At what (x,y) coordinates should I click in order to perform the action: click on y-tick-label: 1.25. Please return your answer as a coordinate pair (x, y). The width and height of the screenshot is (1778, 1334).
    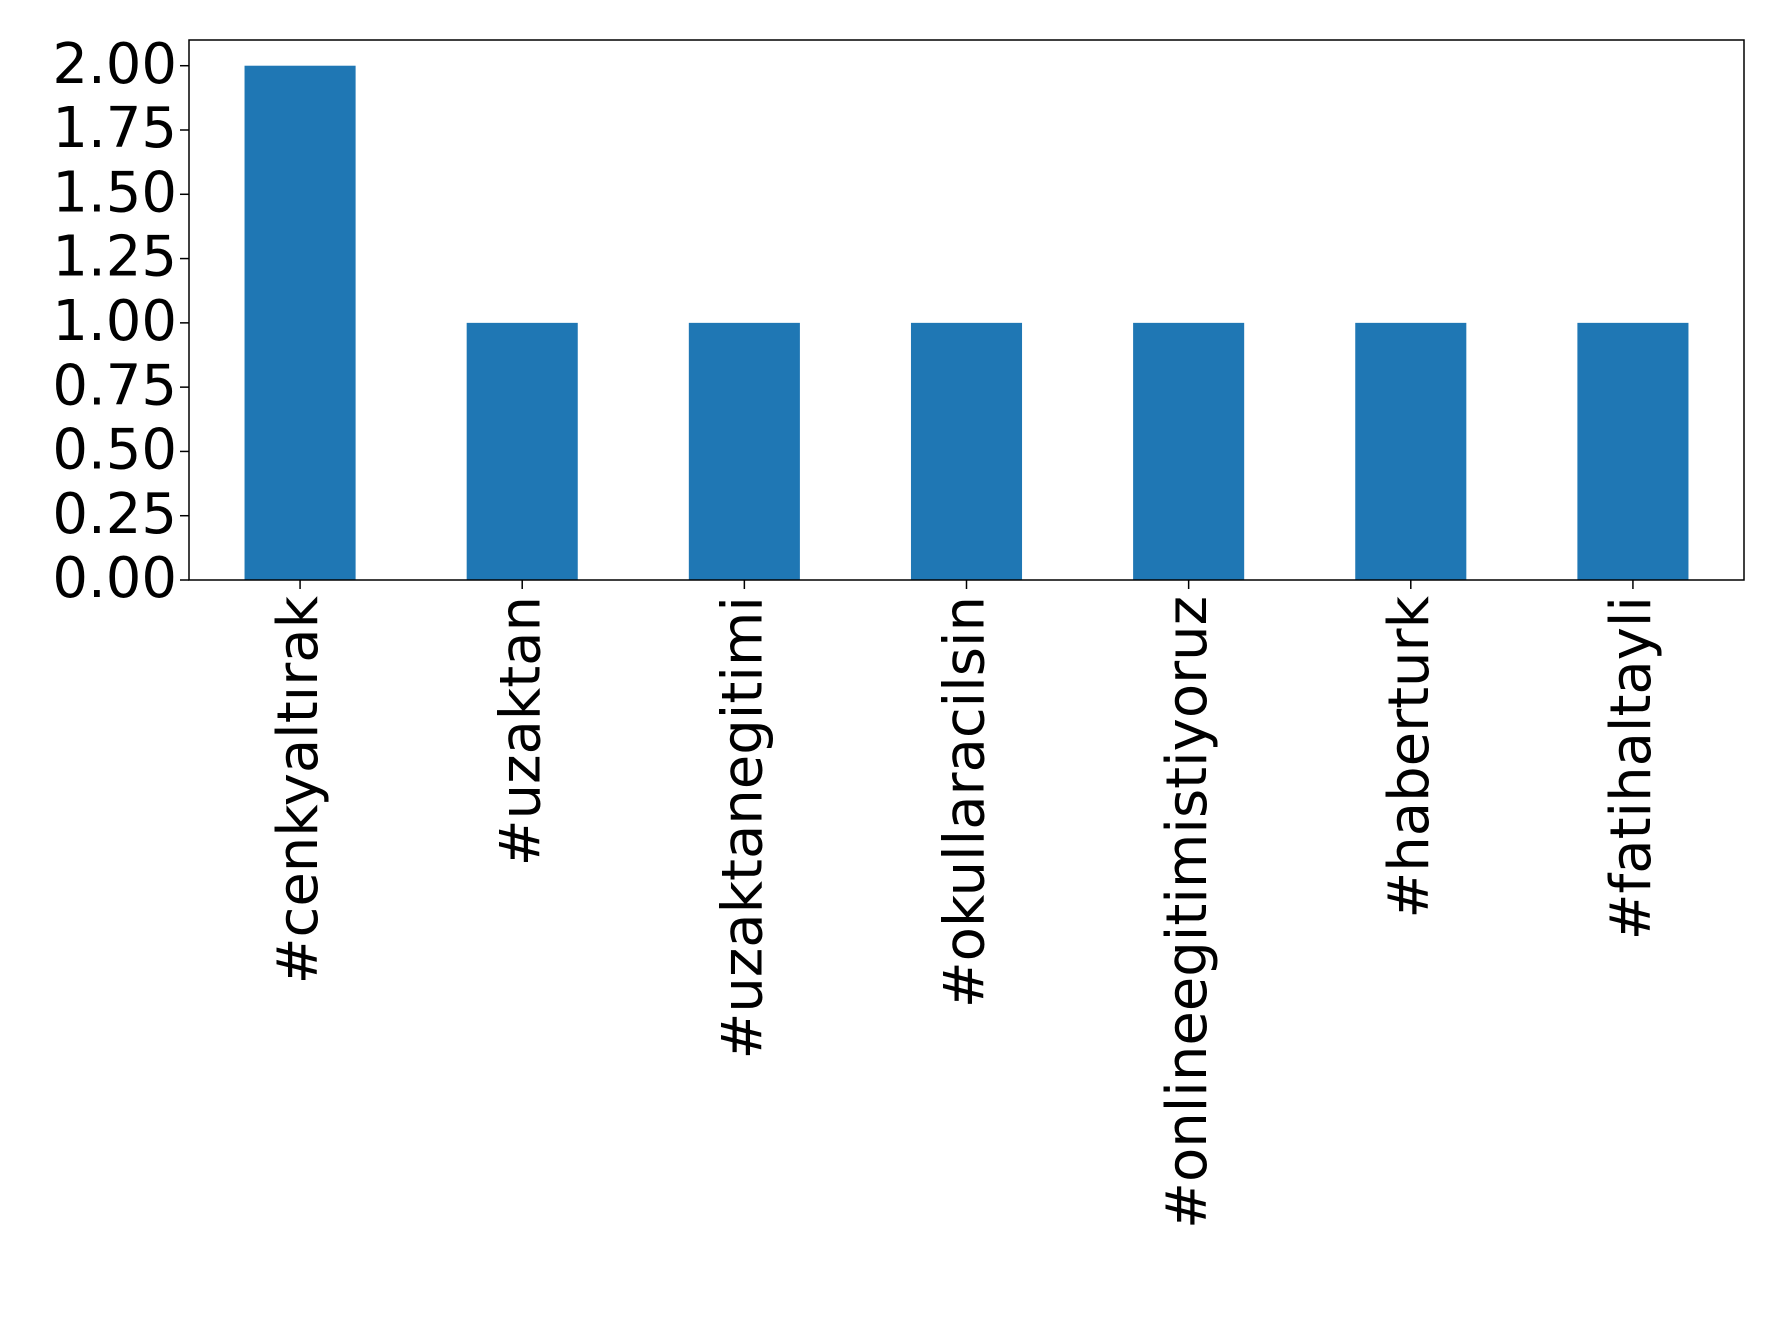
    Looking at the image, I should click on (114, 257).